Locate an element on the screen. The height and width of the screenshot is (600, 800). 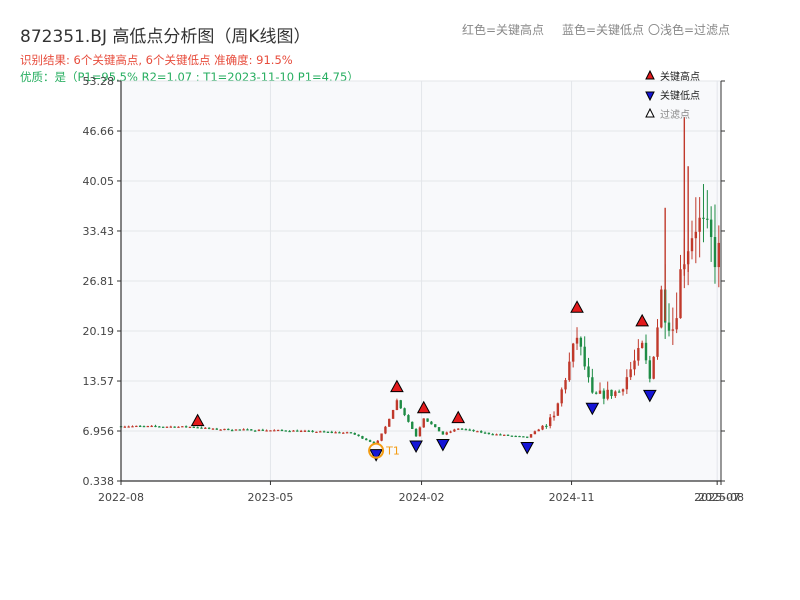
start-point-circle is located at coordinates (376, 450).